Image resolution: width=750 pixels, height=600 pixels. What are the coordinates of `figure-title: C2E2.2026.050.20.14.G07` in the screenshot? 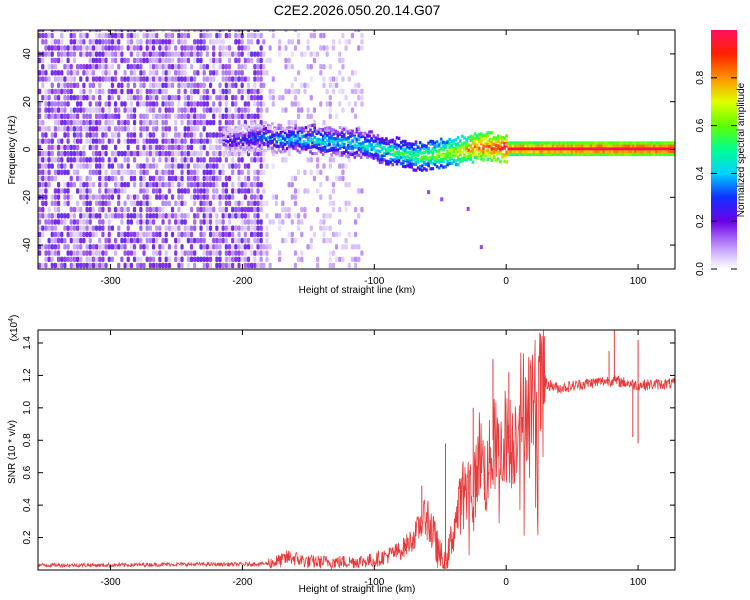 It's located at (357, 10).